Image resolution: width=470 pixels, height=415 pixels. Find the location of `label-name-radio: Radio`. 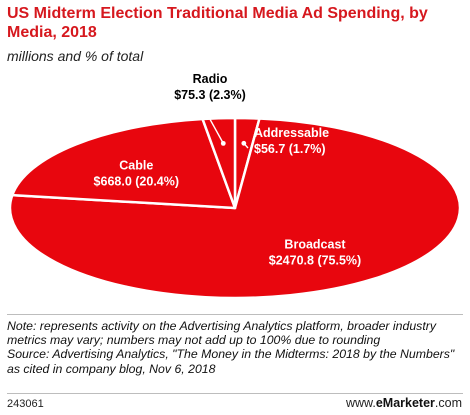

label-name-radio: Radio is located at coordinates (210, 79).